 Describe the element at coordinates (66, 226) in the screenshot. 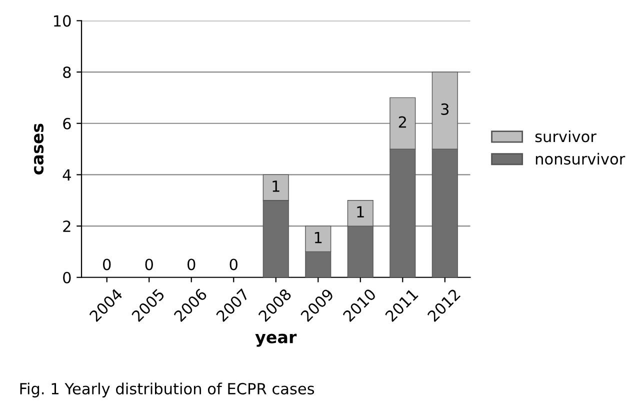

I see `y-tick-label: 2` at that location.